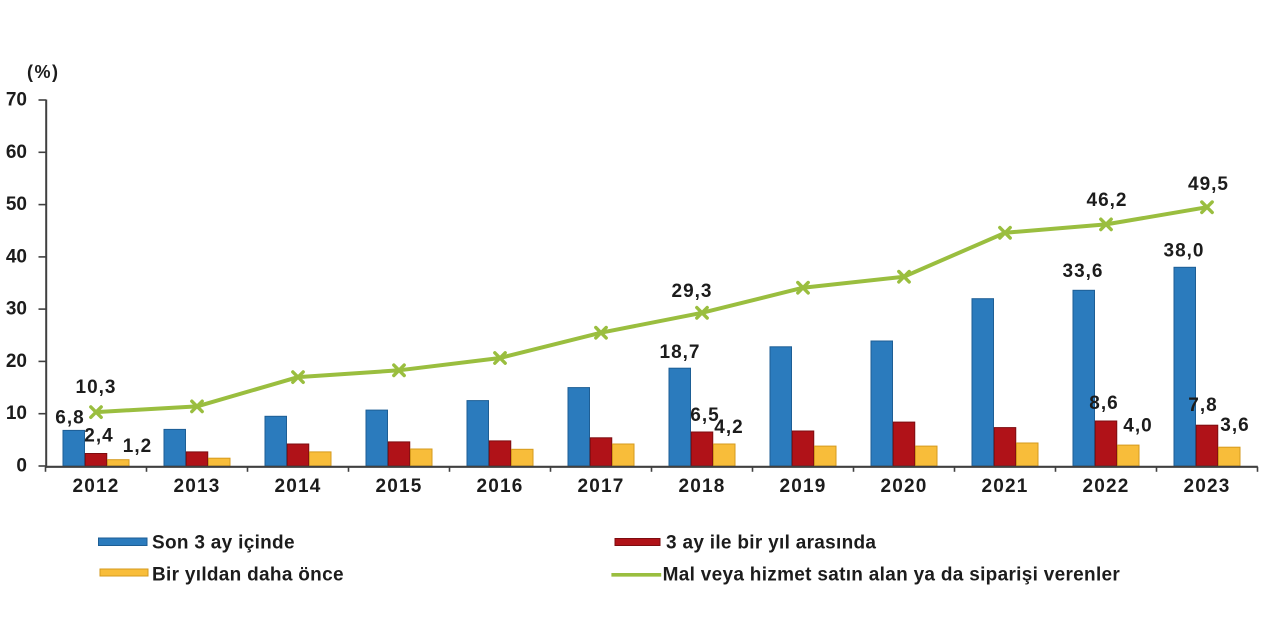 This screenshot has width=1280, height=640. Describe the element at coordinates (1234, 425) in the screenshot. I see `svg-text: 3,6` at that location.